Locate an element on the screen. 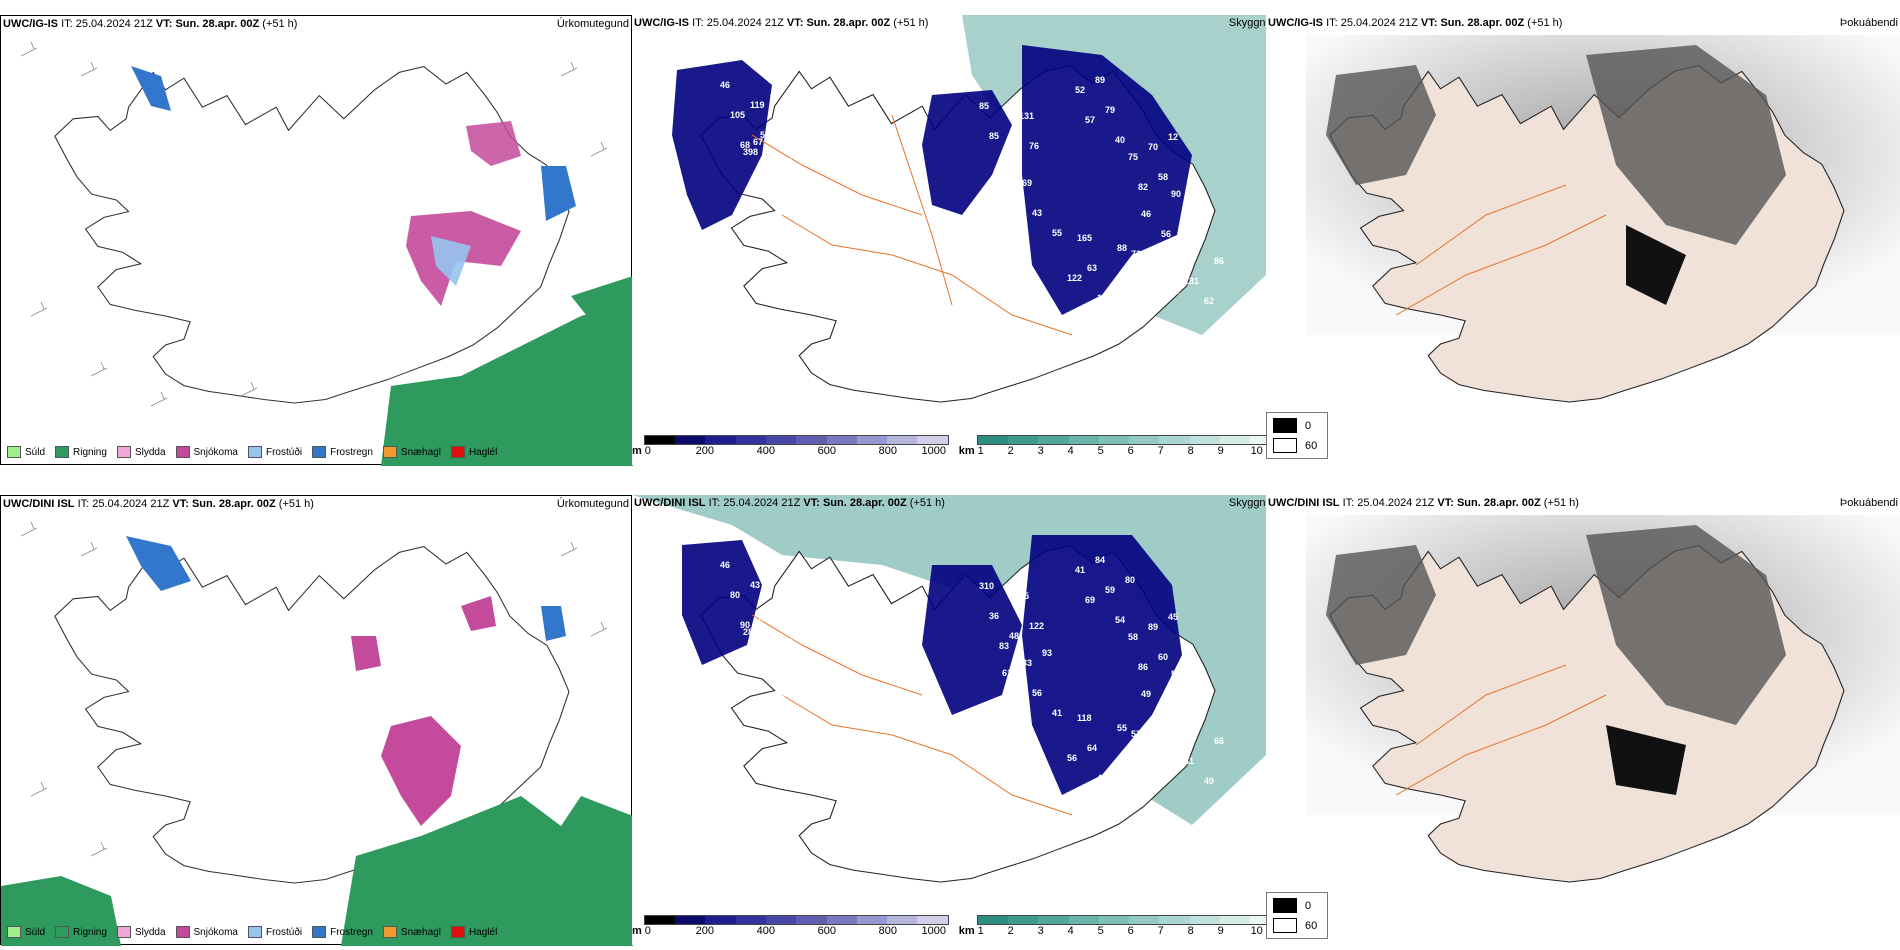 The width and height of the screenshot is (1900, 950). ceiling-scale-cells is located at coordinates (796, 440).